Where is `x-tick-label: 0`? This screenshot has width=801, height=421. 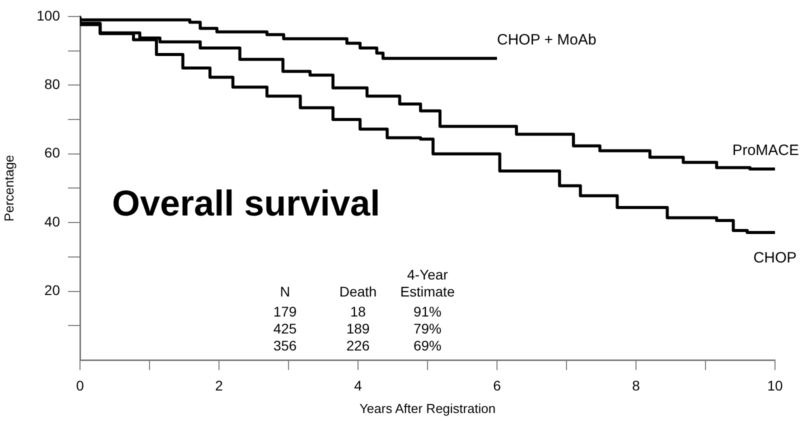 x-tick-label: 0 is located at coordinates (80, 385).